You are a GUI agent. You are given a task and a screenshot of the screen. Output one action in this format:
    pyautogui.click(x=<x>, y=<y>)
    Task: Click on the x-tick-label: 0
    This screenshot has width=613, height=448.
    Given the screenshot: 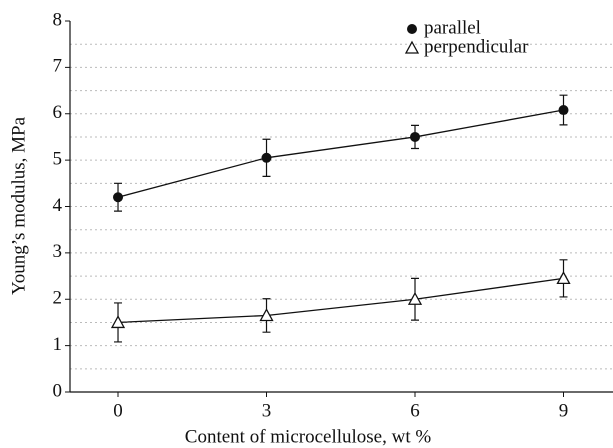 What is the action you would take?
    pyautogui.click(x=118, y=410)
    